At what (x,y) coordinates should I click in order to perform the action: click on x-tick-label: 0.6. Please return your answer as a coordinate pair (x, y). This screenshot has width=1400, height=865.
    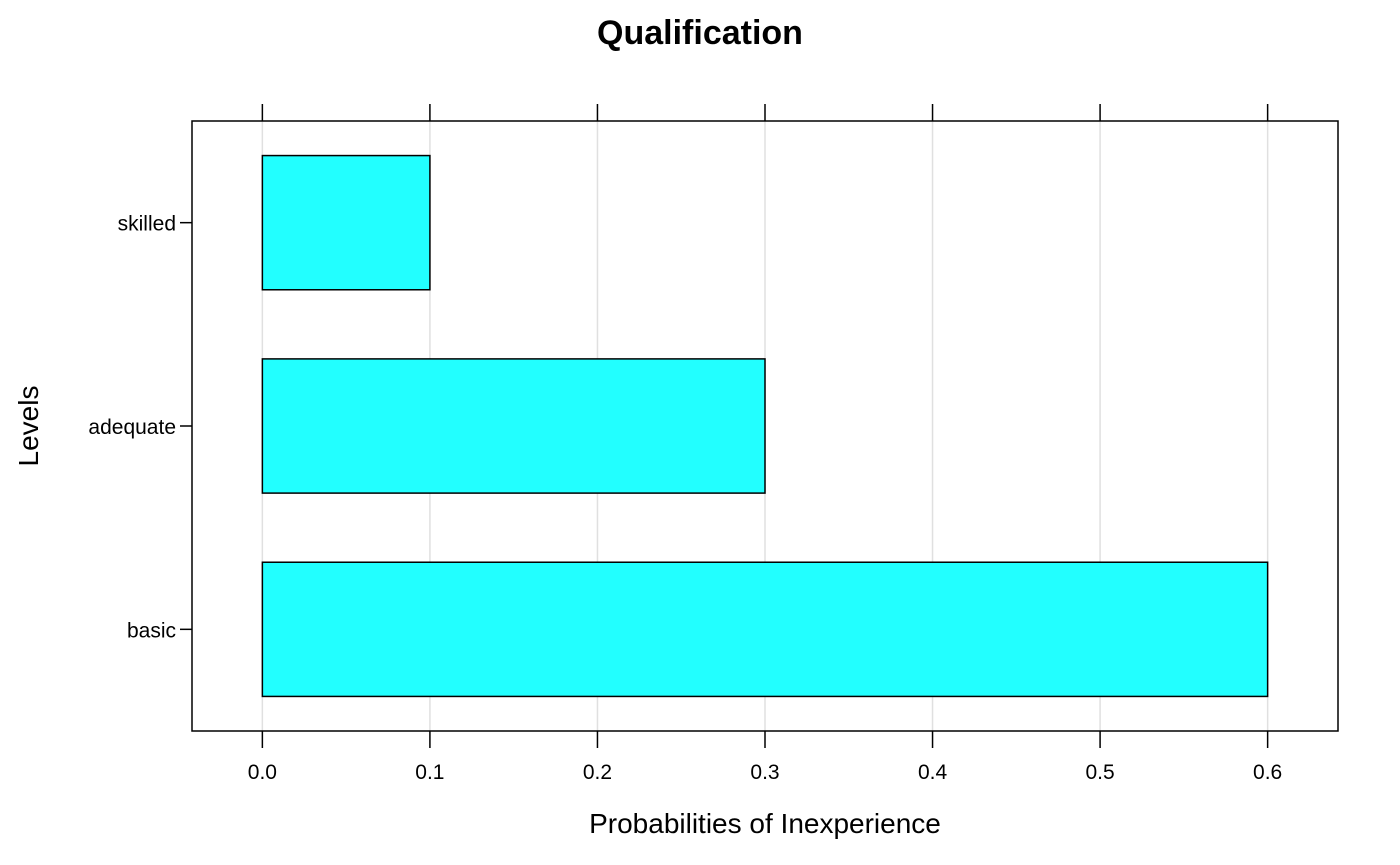
    Looking at the image, I should click on (1267, 772).